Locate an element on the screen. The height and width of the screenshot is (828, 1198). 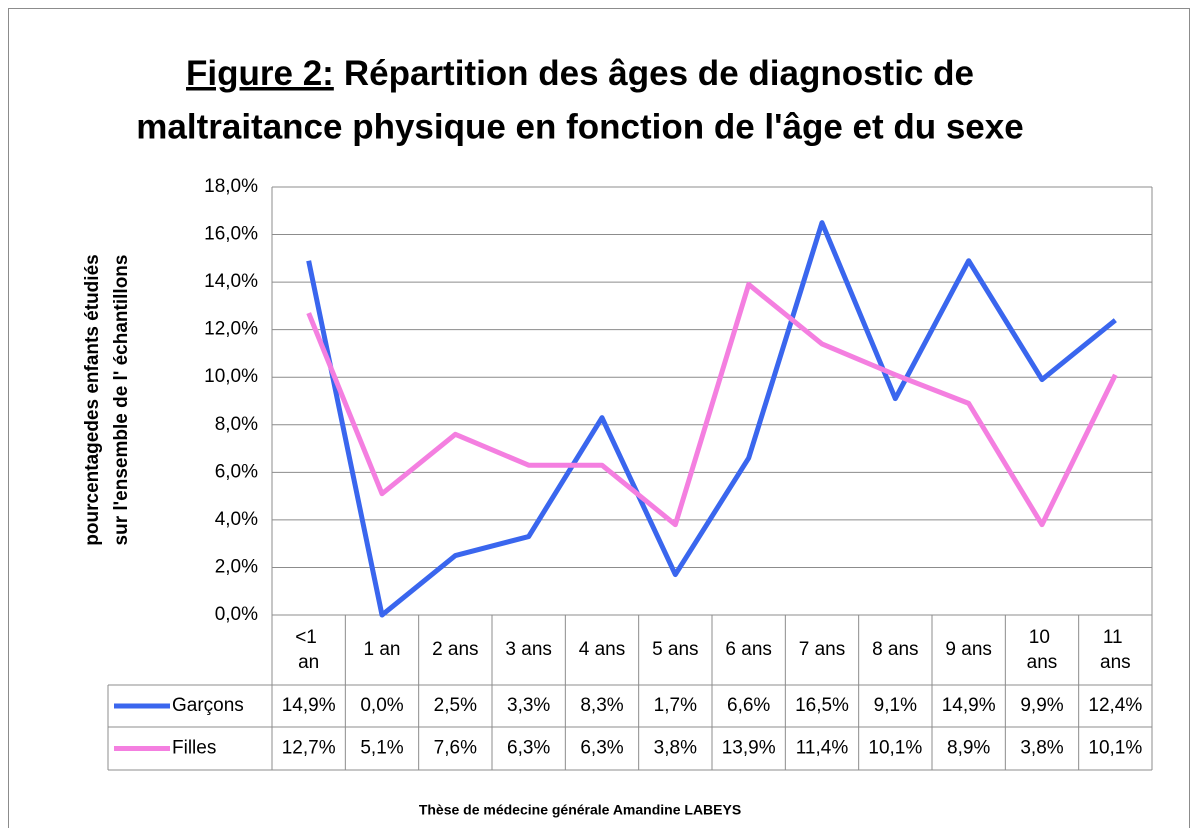
y-axis-label: sur l'ensemble de l' échantillons is located at coordinates (121, 400).